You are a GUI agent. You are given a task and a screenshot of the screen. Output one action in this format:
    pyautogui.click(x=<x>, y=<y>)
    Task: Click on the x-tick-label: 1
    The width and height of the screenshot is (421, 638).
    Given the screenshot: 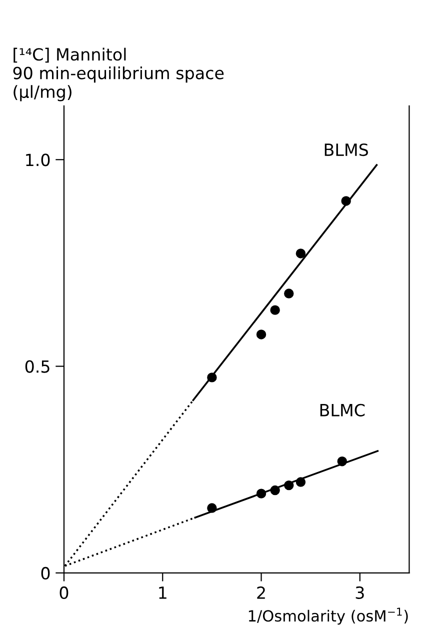 What is the action you would take?
    pyautogui.click(x=162, y=592)
    